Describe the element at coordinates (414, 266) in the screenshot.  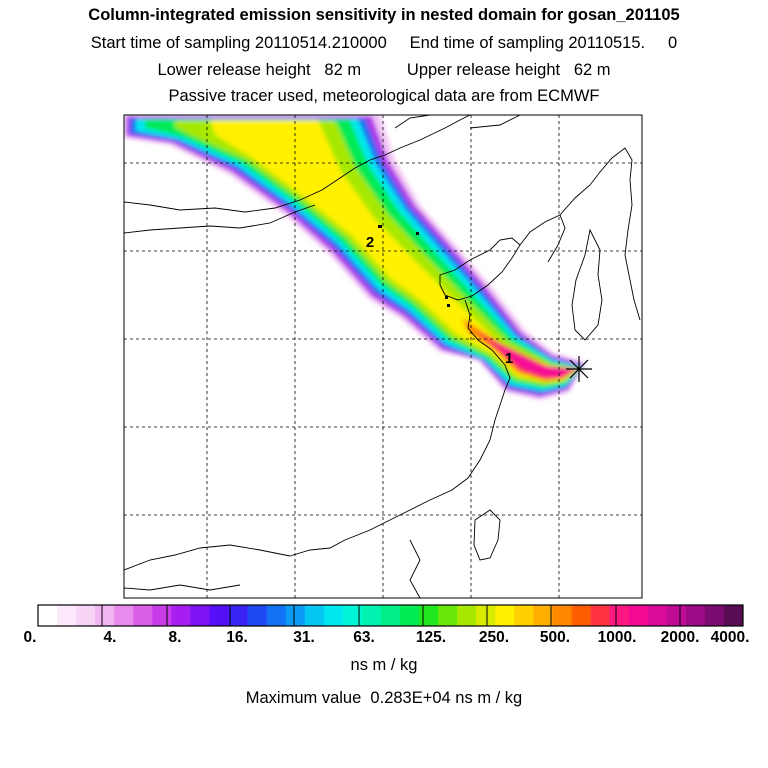
I see `station-markers` at that location.